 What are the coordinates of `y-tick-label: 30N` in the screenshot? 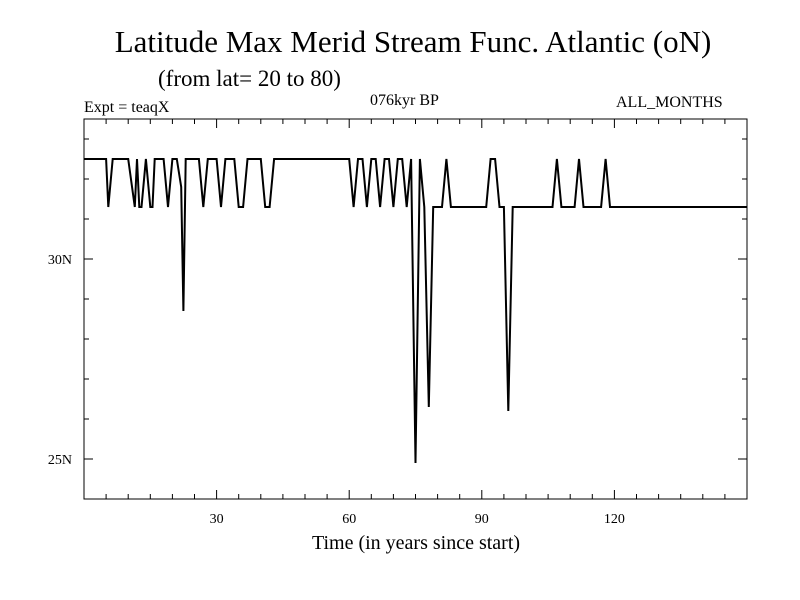 It's located at (60, 260).